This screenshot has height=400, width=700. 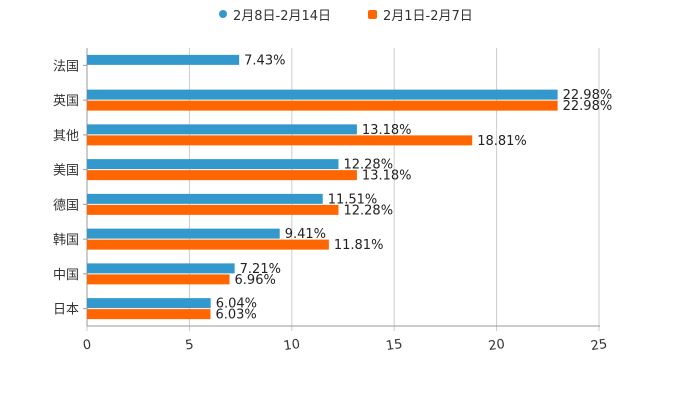 I want to click on legend: 2月8日-2月14日 2月1日-2月7日, so click(x=350, y=14).